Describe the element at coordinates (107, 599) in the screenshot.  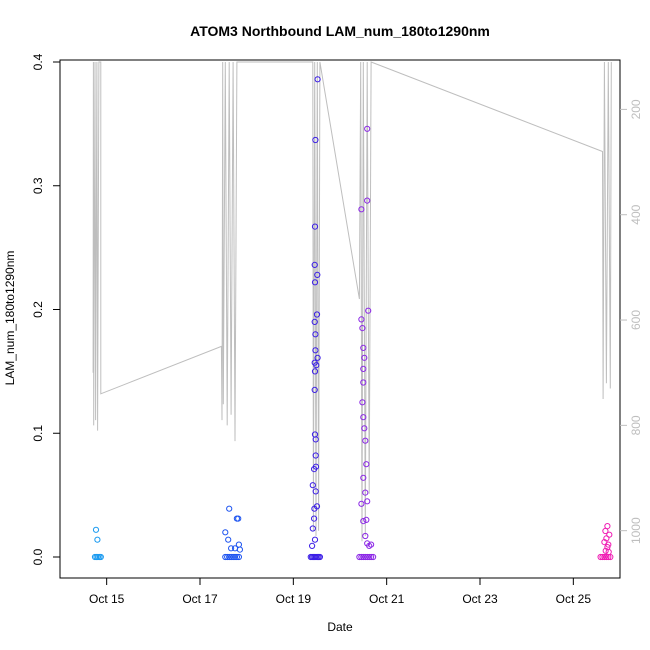
I see `x-tick-label: Oct 15` at that location.